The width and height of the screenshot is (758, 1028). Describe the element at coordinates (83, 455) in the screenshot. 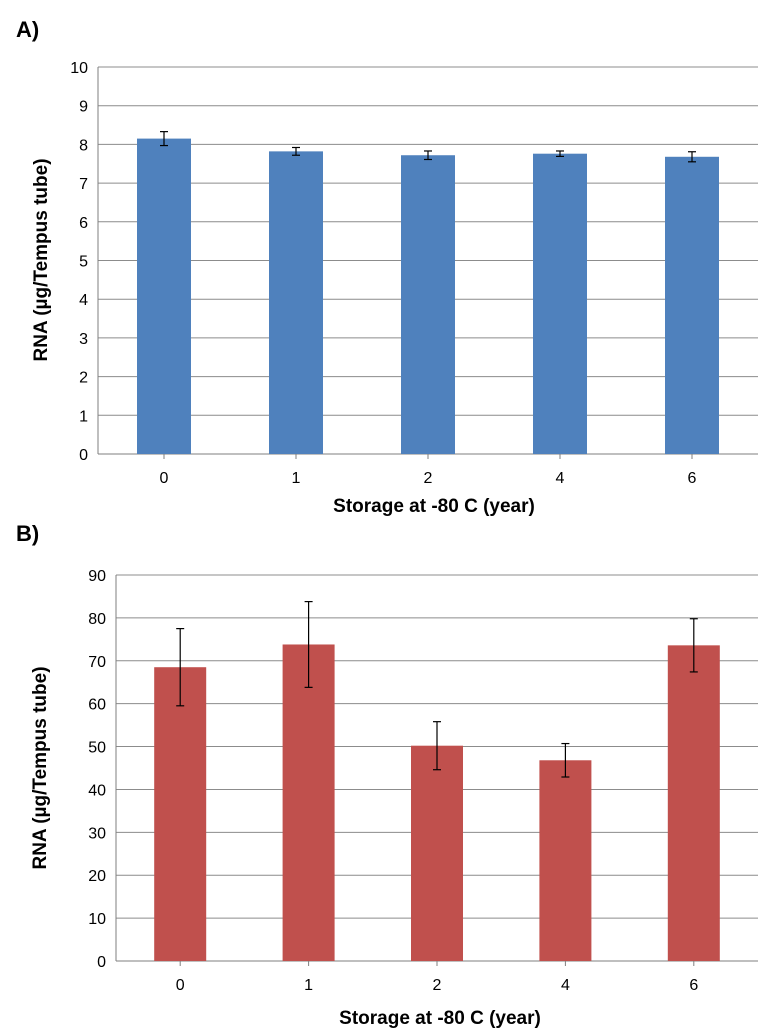

I see `panel-a-y-tick-label: 0` at that location.